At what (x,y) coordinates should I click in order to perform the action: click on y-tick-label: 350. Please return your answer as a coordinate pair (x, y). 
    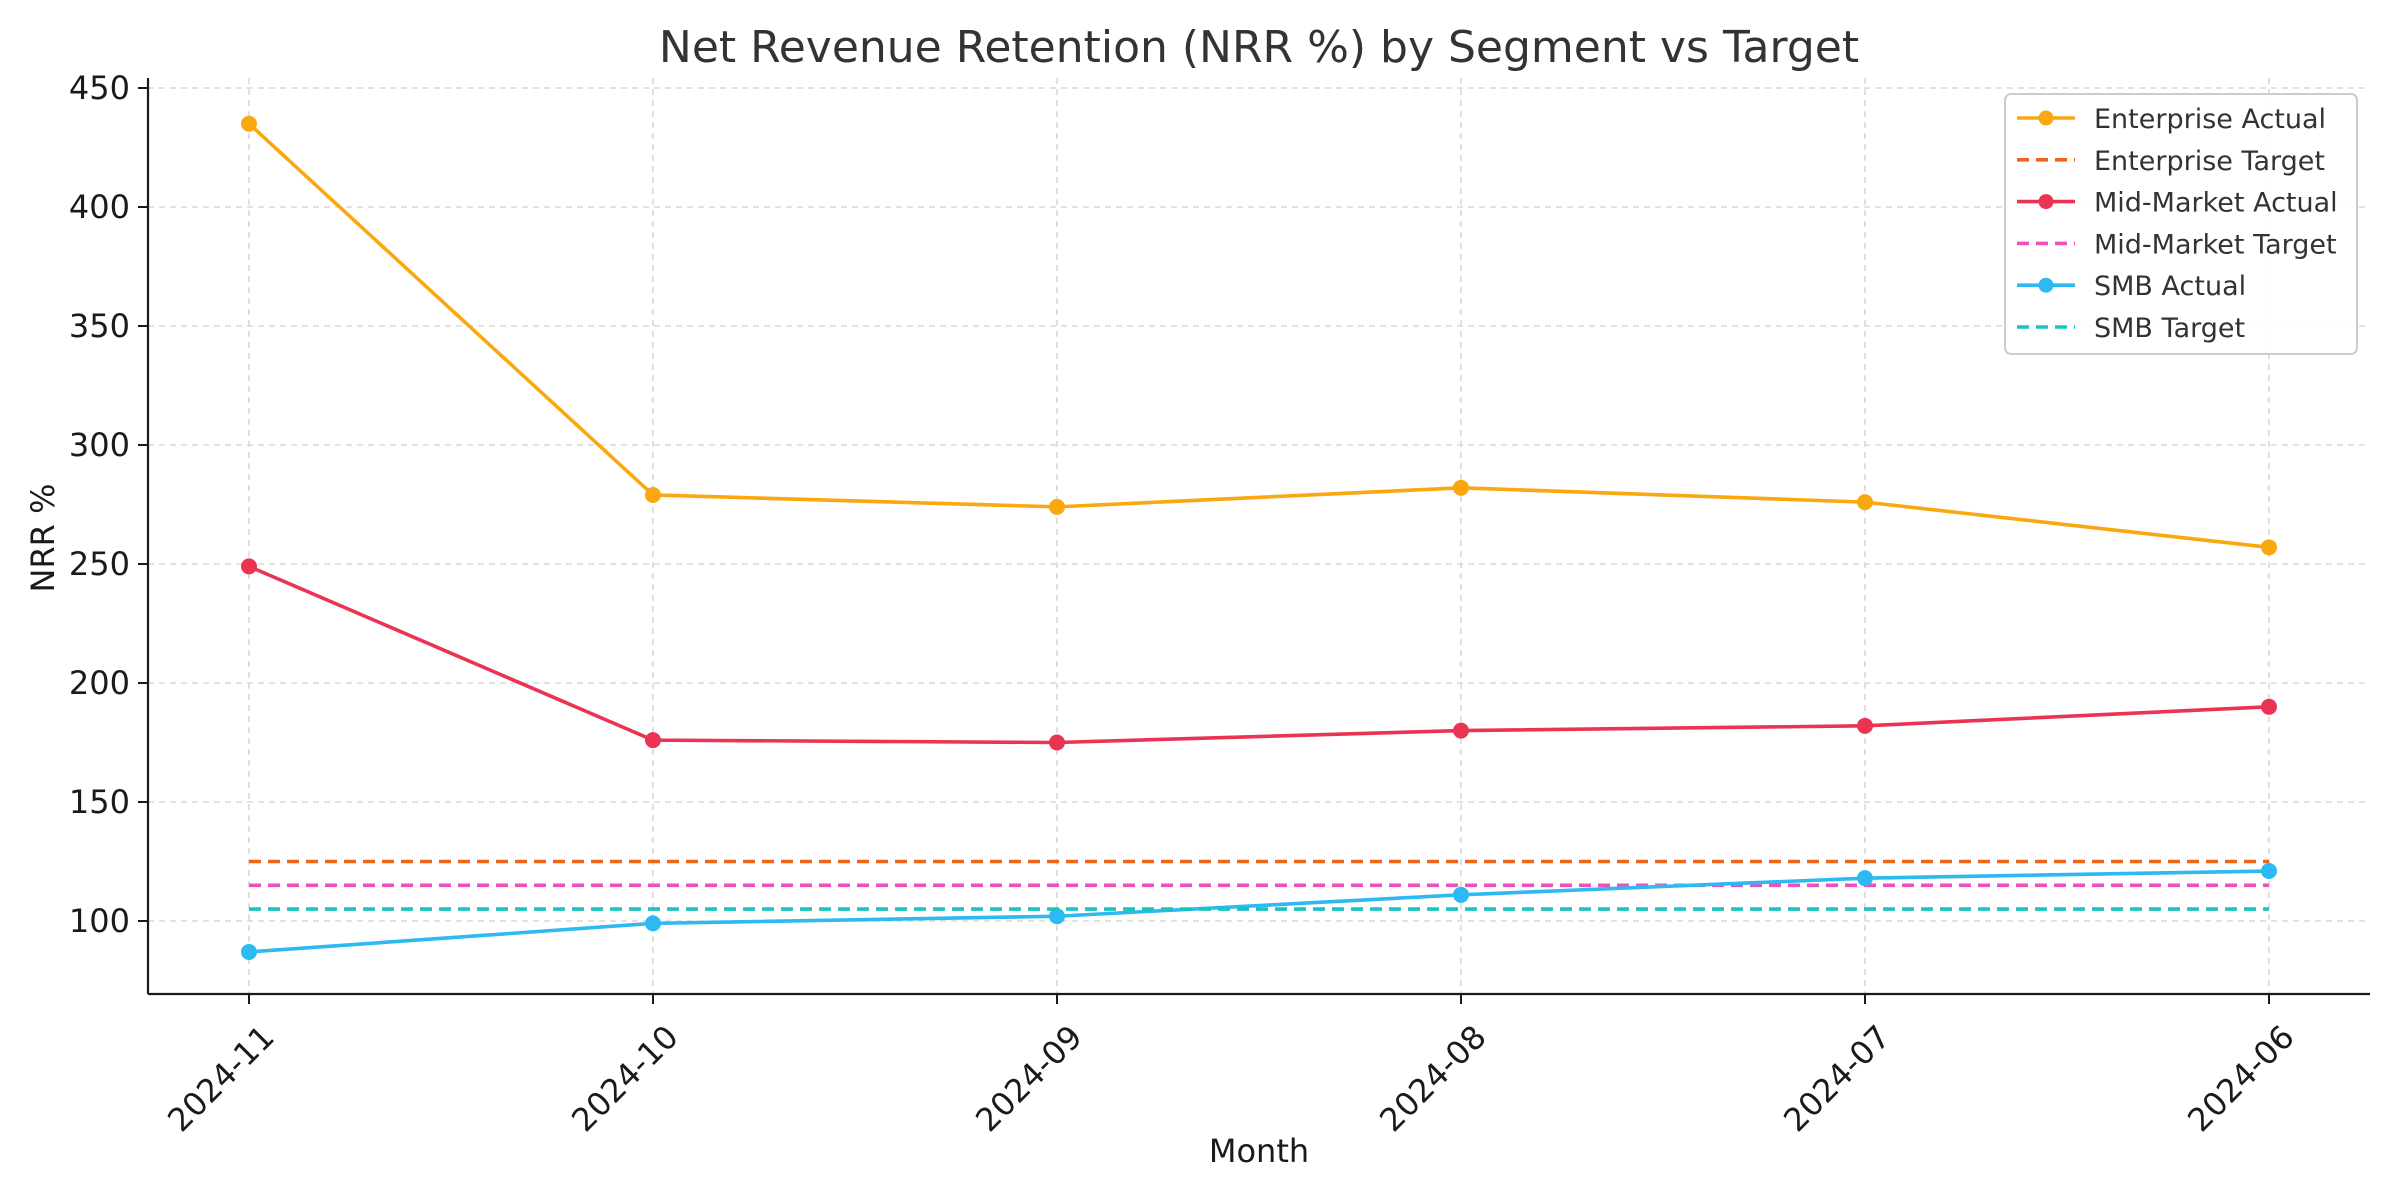
    Looking at the image, I should click on (99, 326).